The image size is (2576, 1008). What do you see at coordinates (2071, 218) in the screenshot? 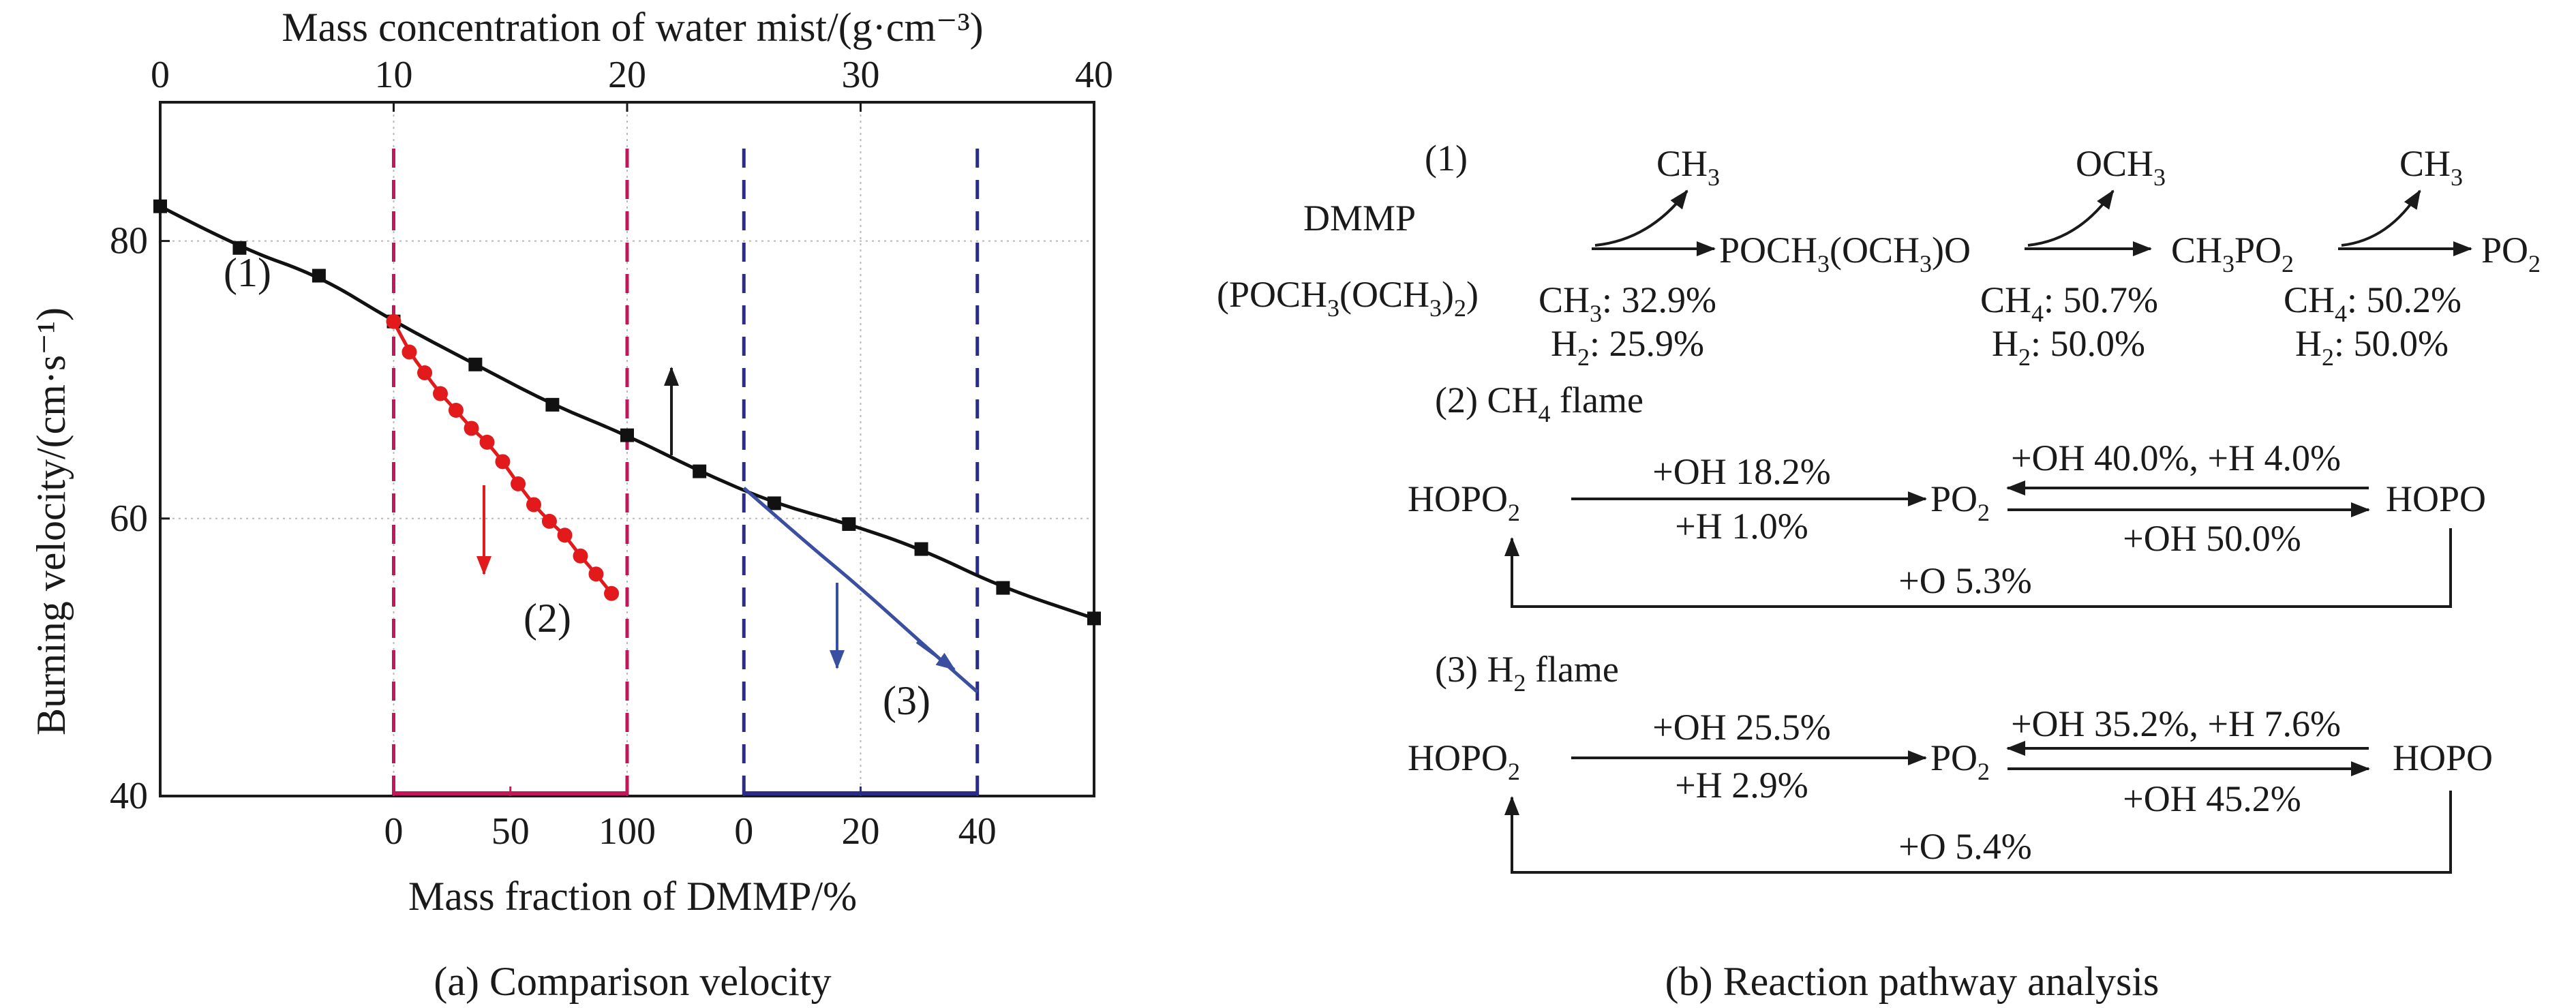
I see `step2-loss-arrow` at bounding box center [2071, 218].